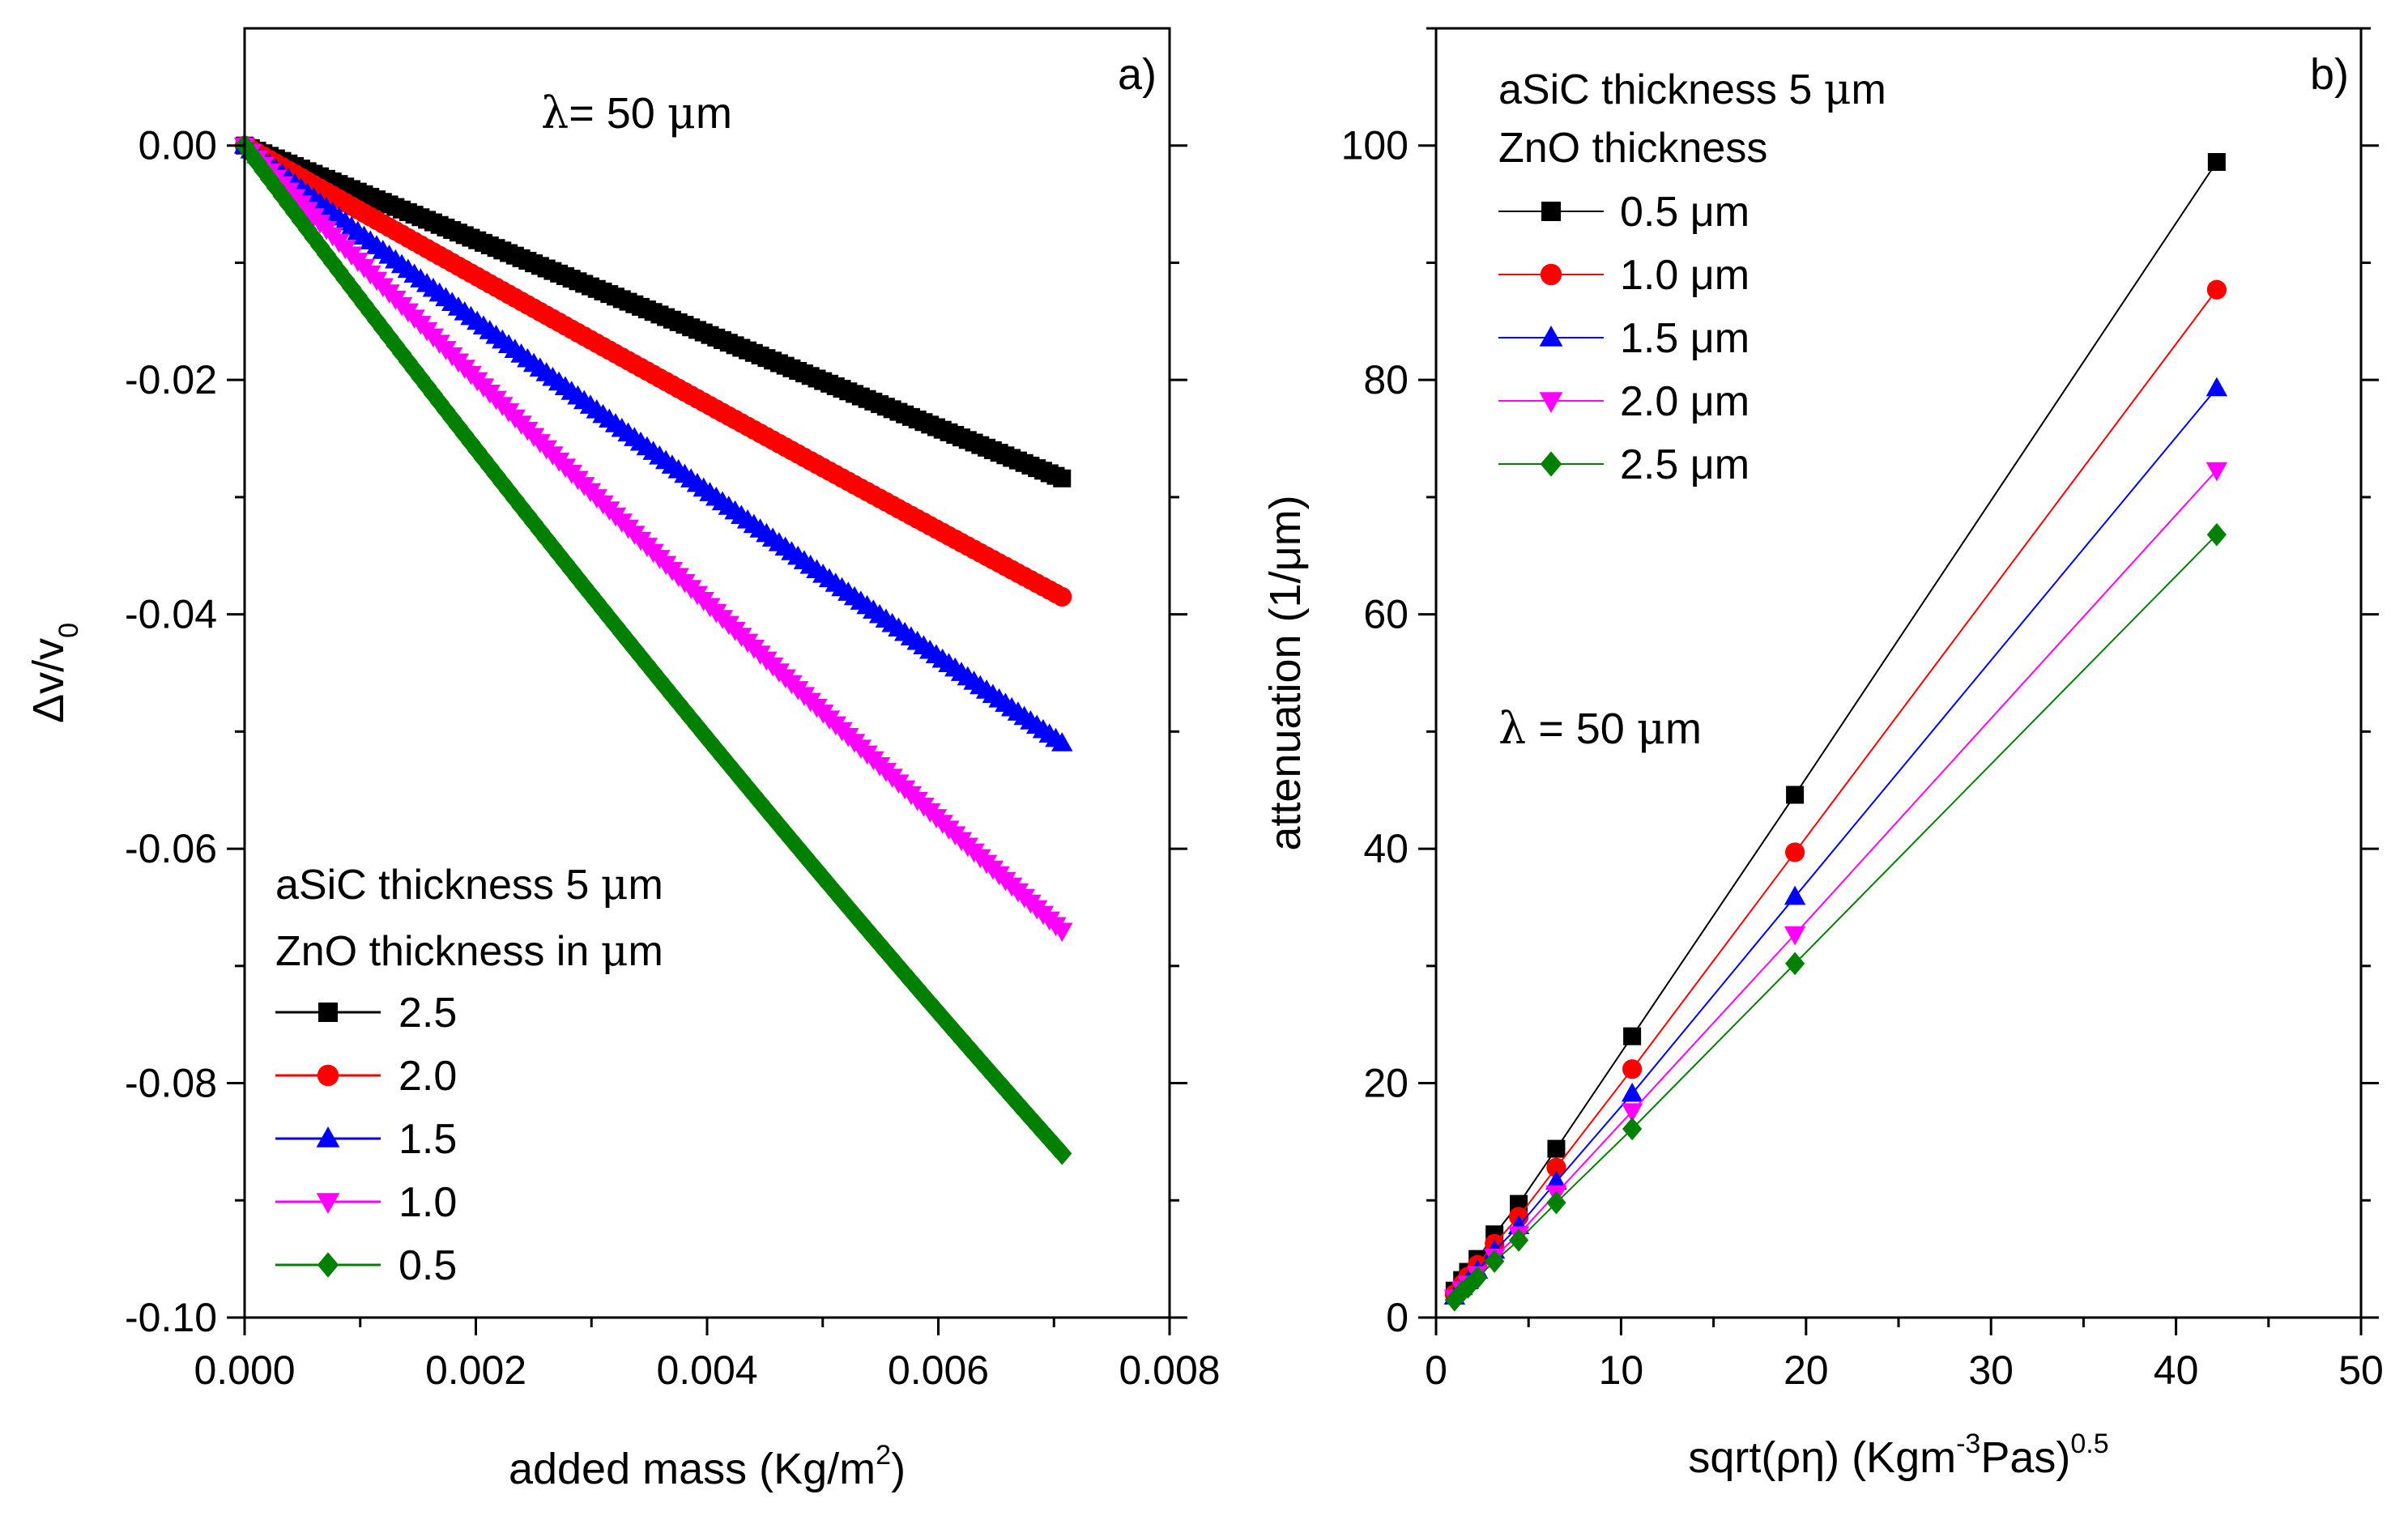 The height and width of the screenshot is (1520, 2408). What do you see at coordinates (646, 885) in the screenshot?
I see `panel-a-legend-title-1b: m` at bounding box center [646, 885].